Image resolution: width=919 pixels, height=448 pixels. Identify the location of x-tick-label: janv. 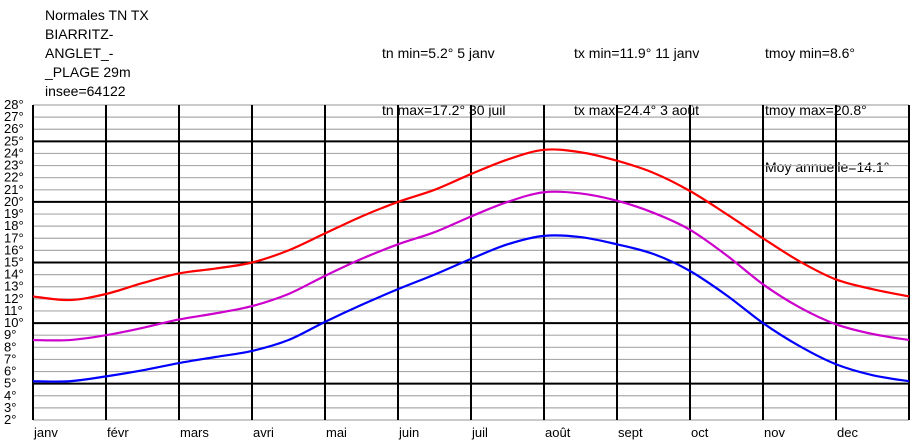
(45, 432).